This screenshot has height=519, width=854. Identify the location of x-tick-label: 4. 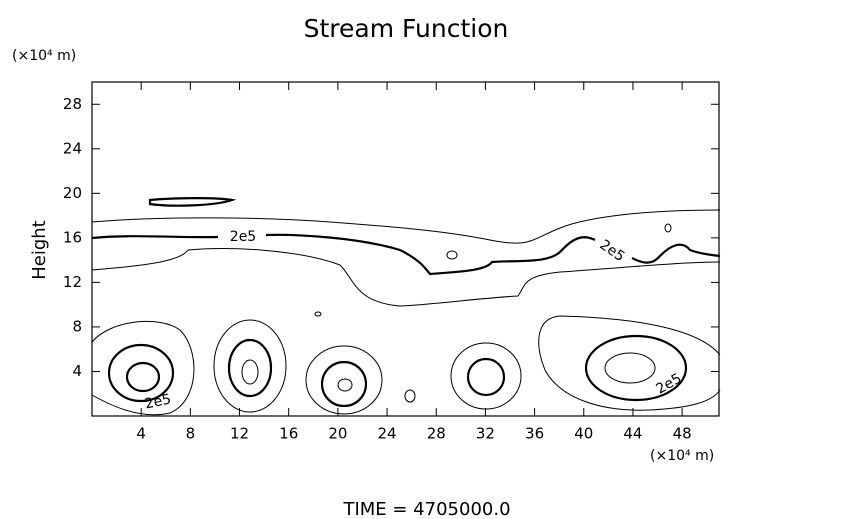
(141, 434).